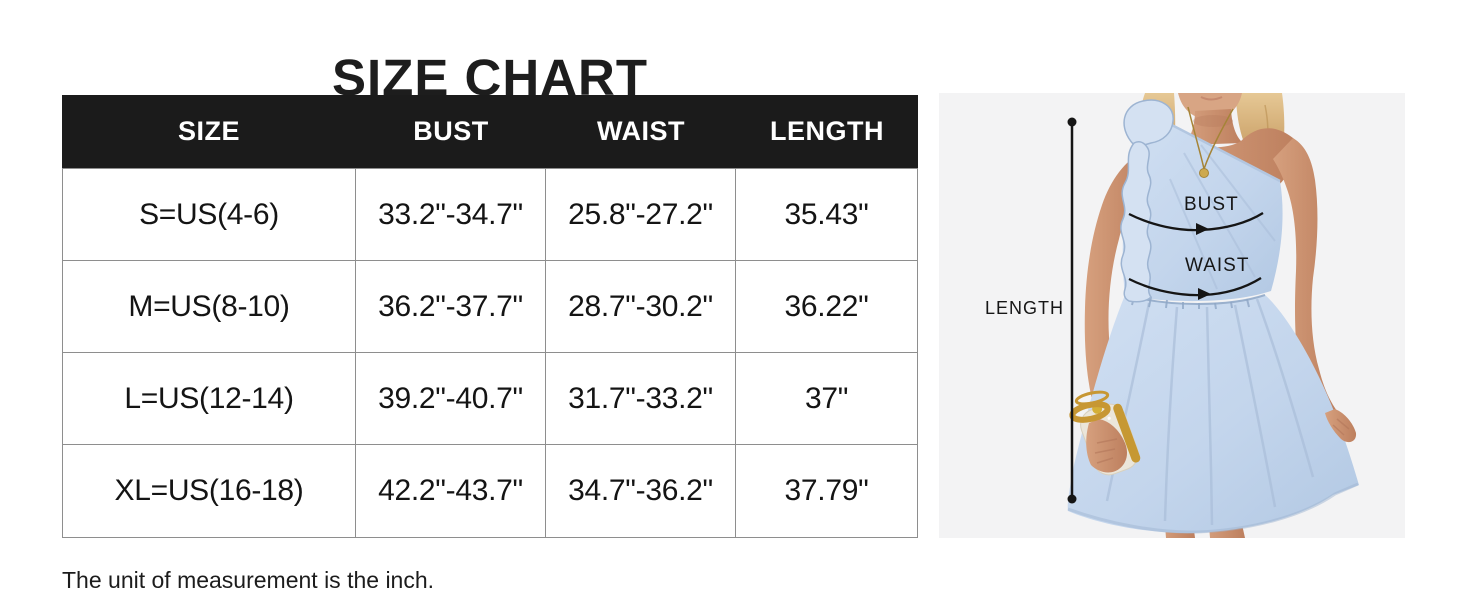  What do you see at coordinates (1204, 294) in the screenshot?
I see `waist-arrowhead-icon` at bounding box center [1204, 294].